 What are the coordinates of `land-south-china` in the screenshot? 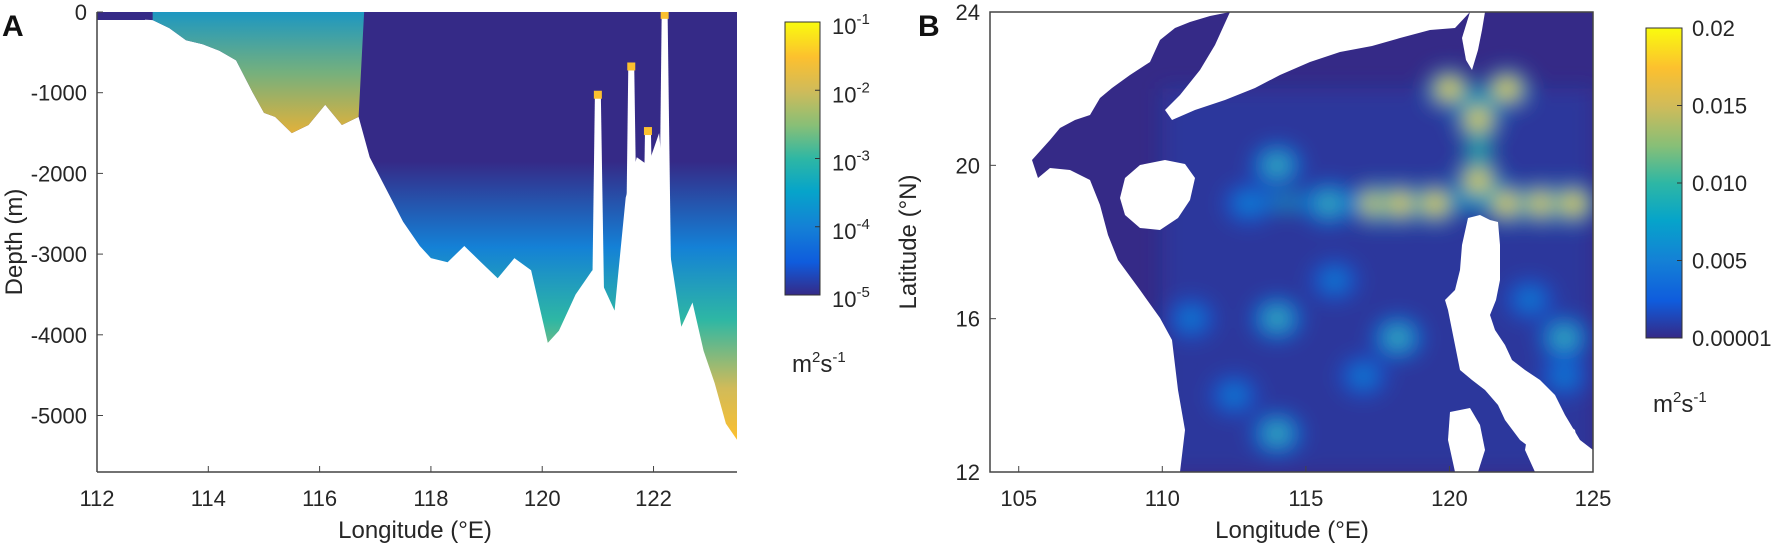 It's located at (1317, 66).